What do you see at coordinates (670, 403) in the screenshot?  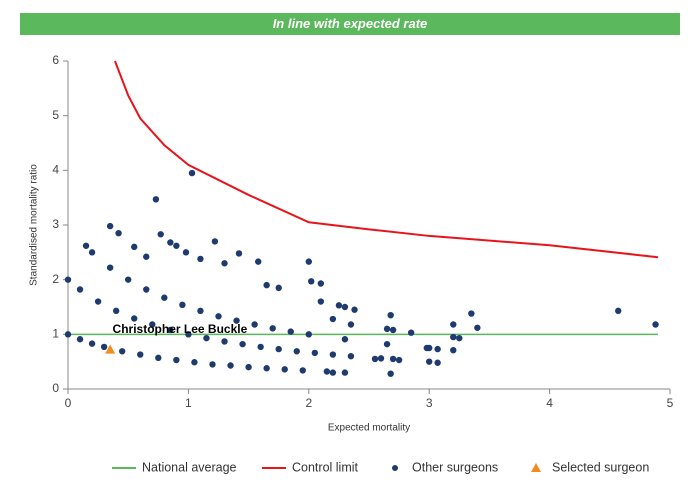 I see `x-tick-label: 5` at bounding box center [670, 403].